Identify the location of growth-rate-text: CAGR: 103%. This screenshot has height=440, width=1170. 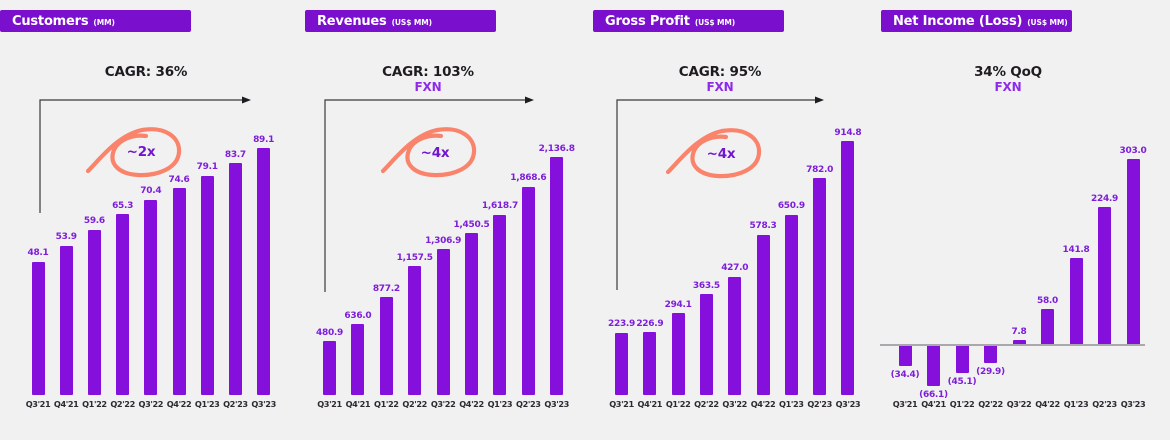
(428, 72).